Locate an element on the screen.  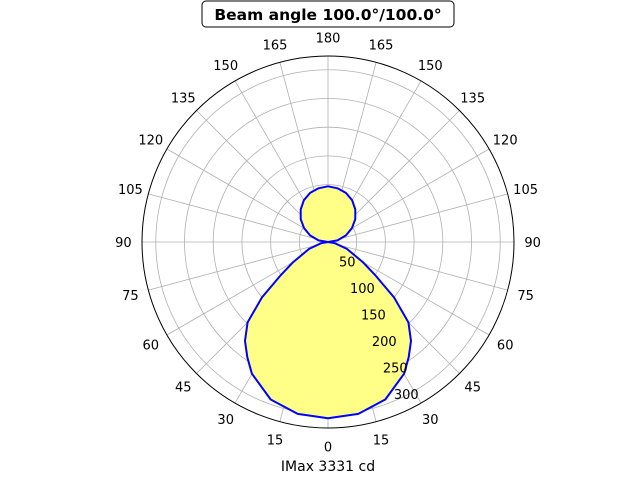
radial-tick-label: 300 is located at coordinates (406, 395).